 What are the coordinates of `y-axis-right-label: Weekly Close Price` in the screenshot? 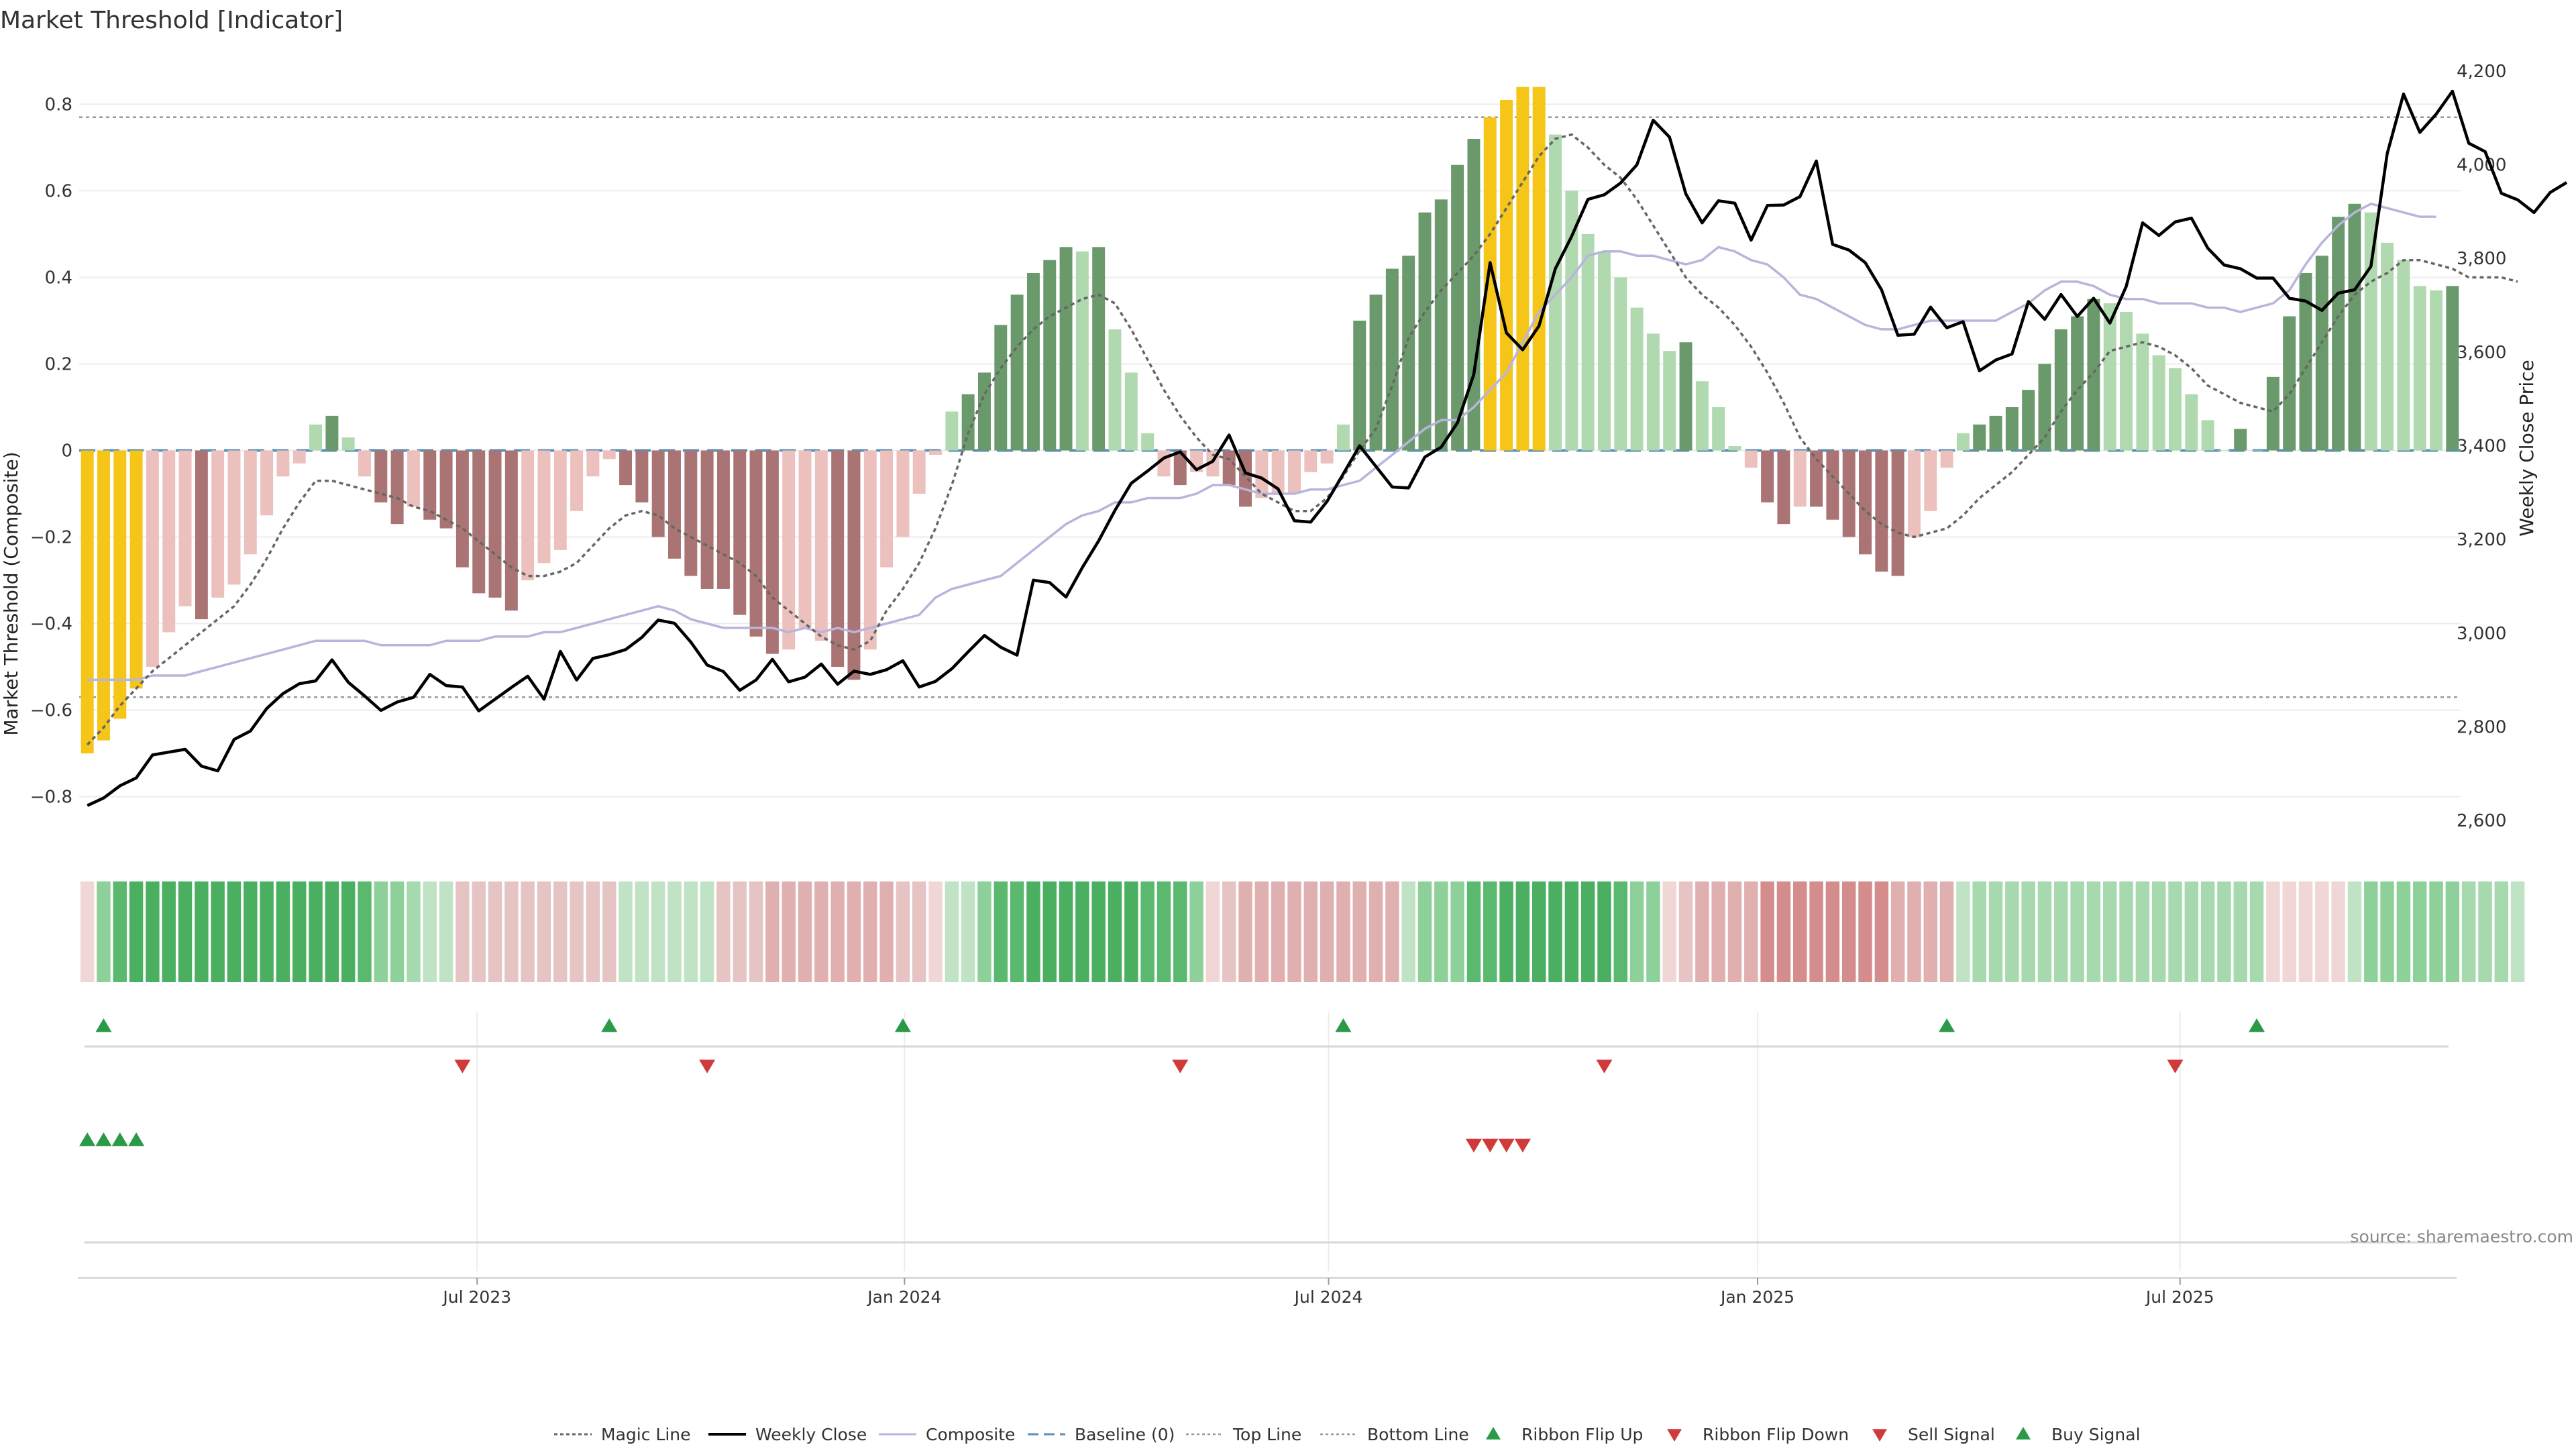 It's located at (2527, 448).